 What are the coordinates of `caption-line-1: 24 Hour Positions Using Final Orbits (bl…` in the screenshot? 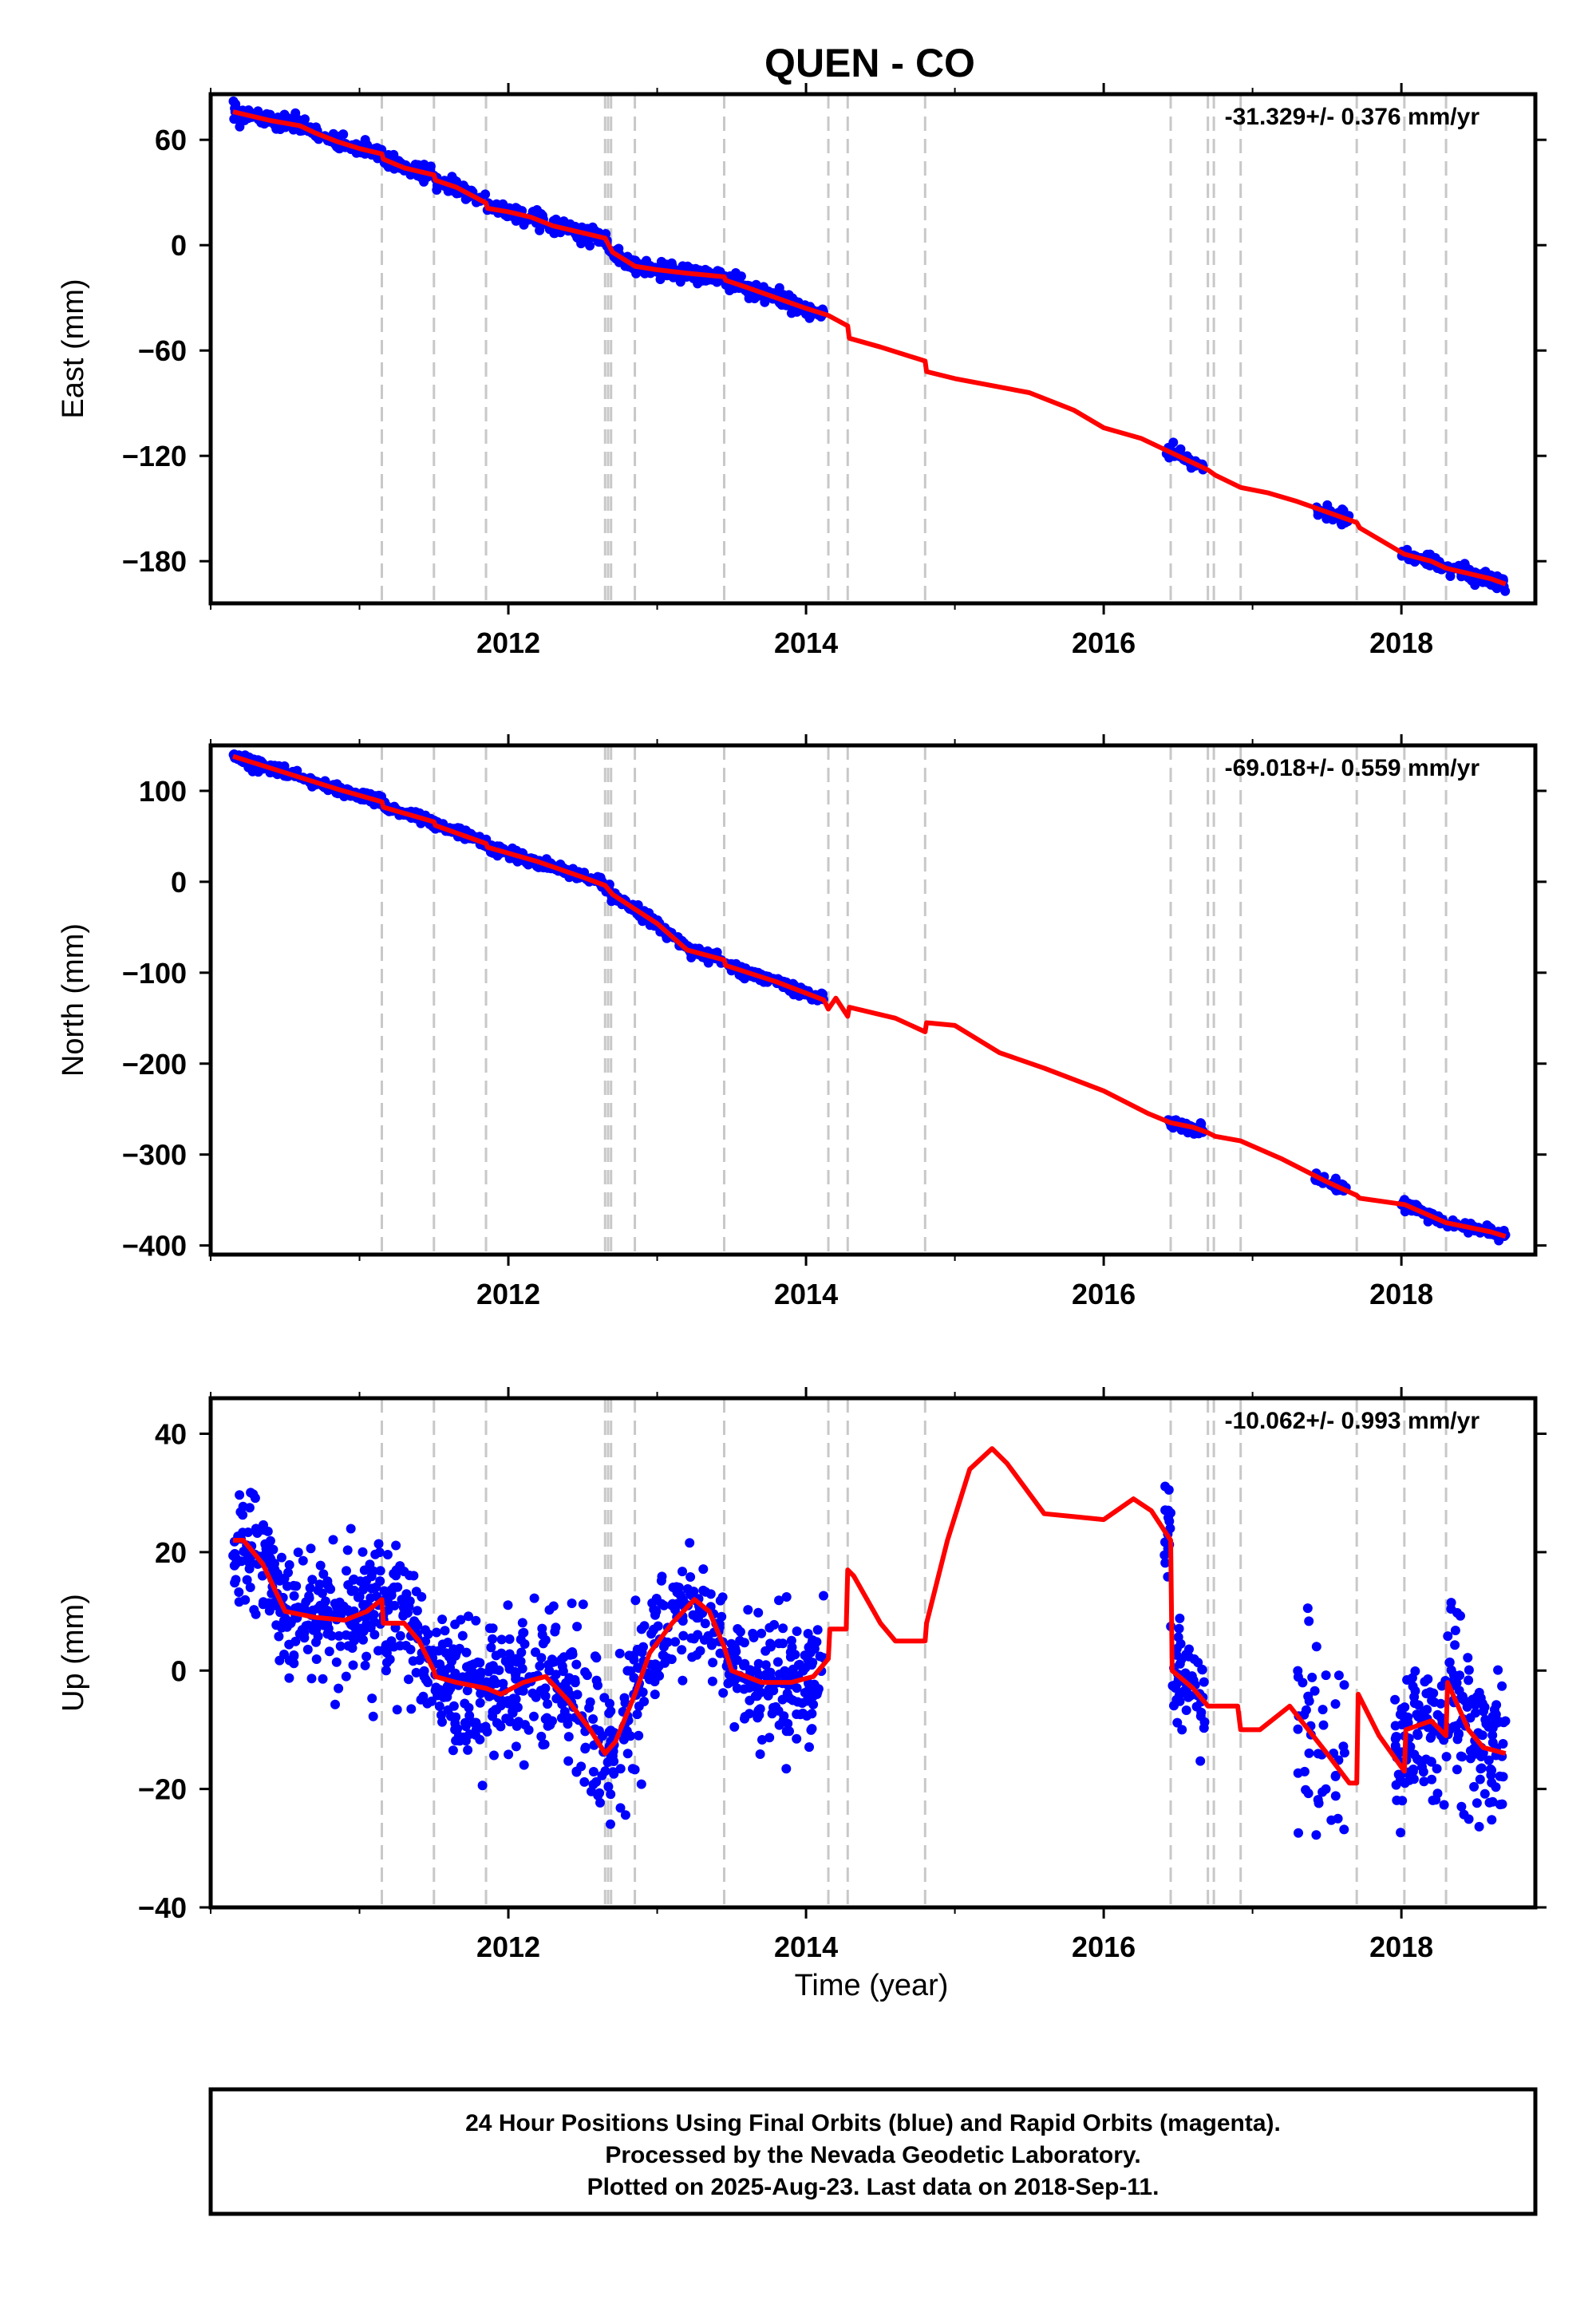 It's located at (873, 2123).